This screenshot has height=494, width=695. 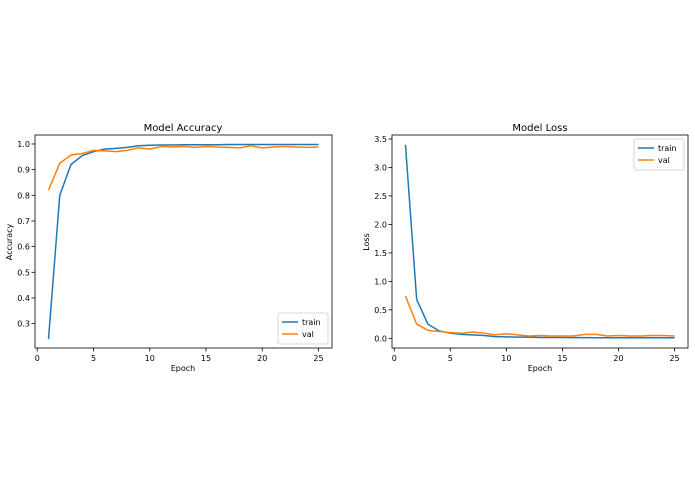 I want to click on accuracy-y-tick-label: 1.0, so click(x=23, y=144).